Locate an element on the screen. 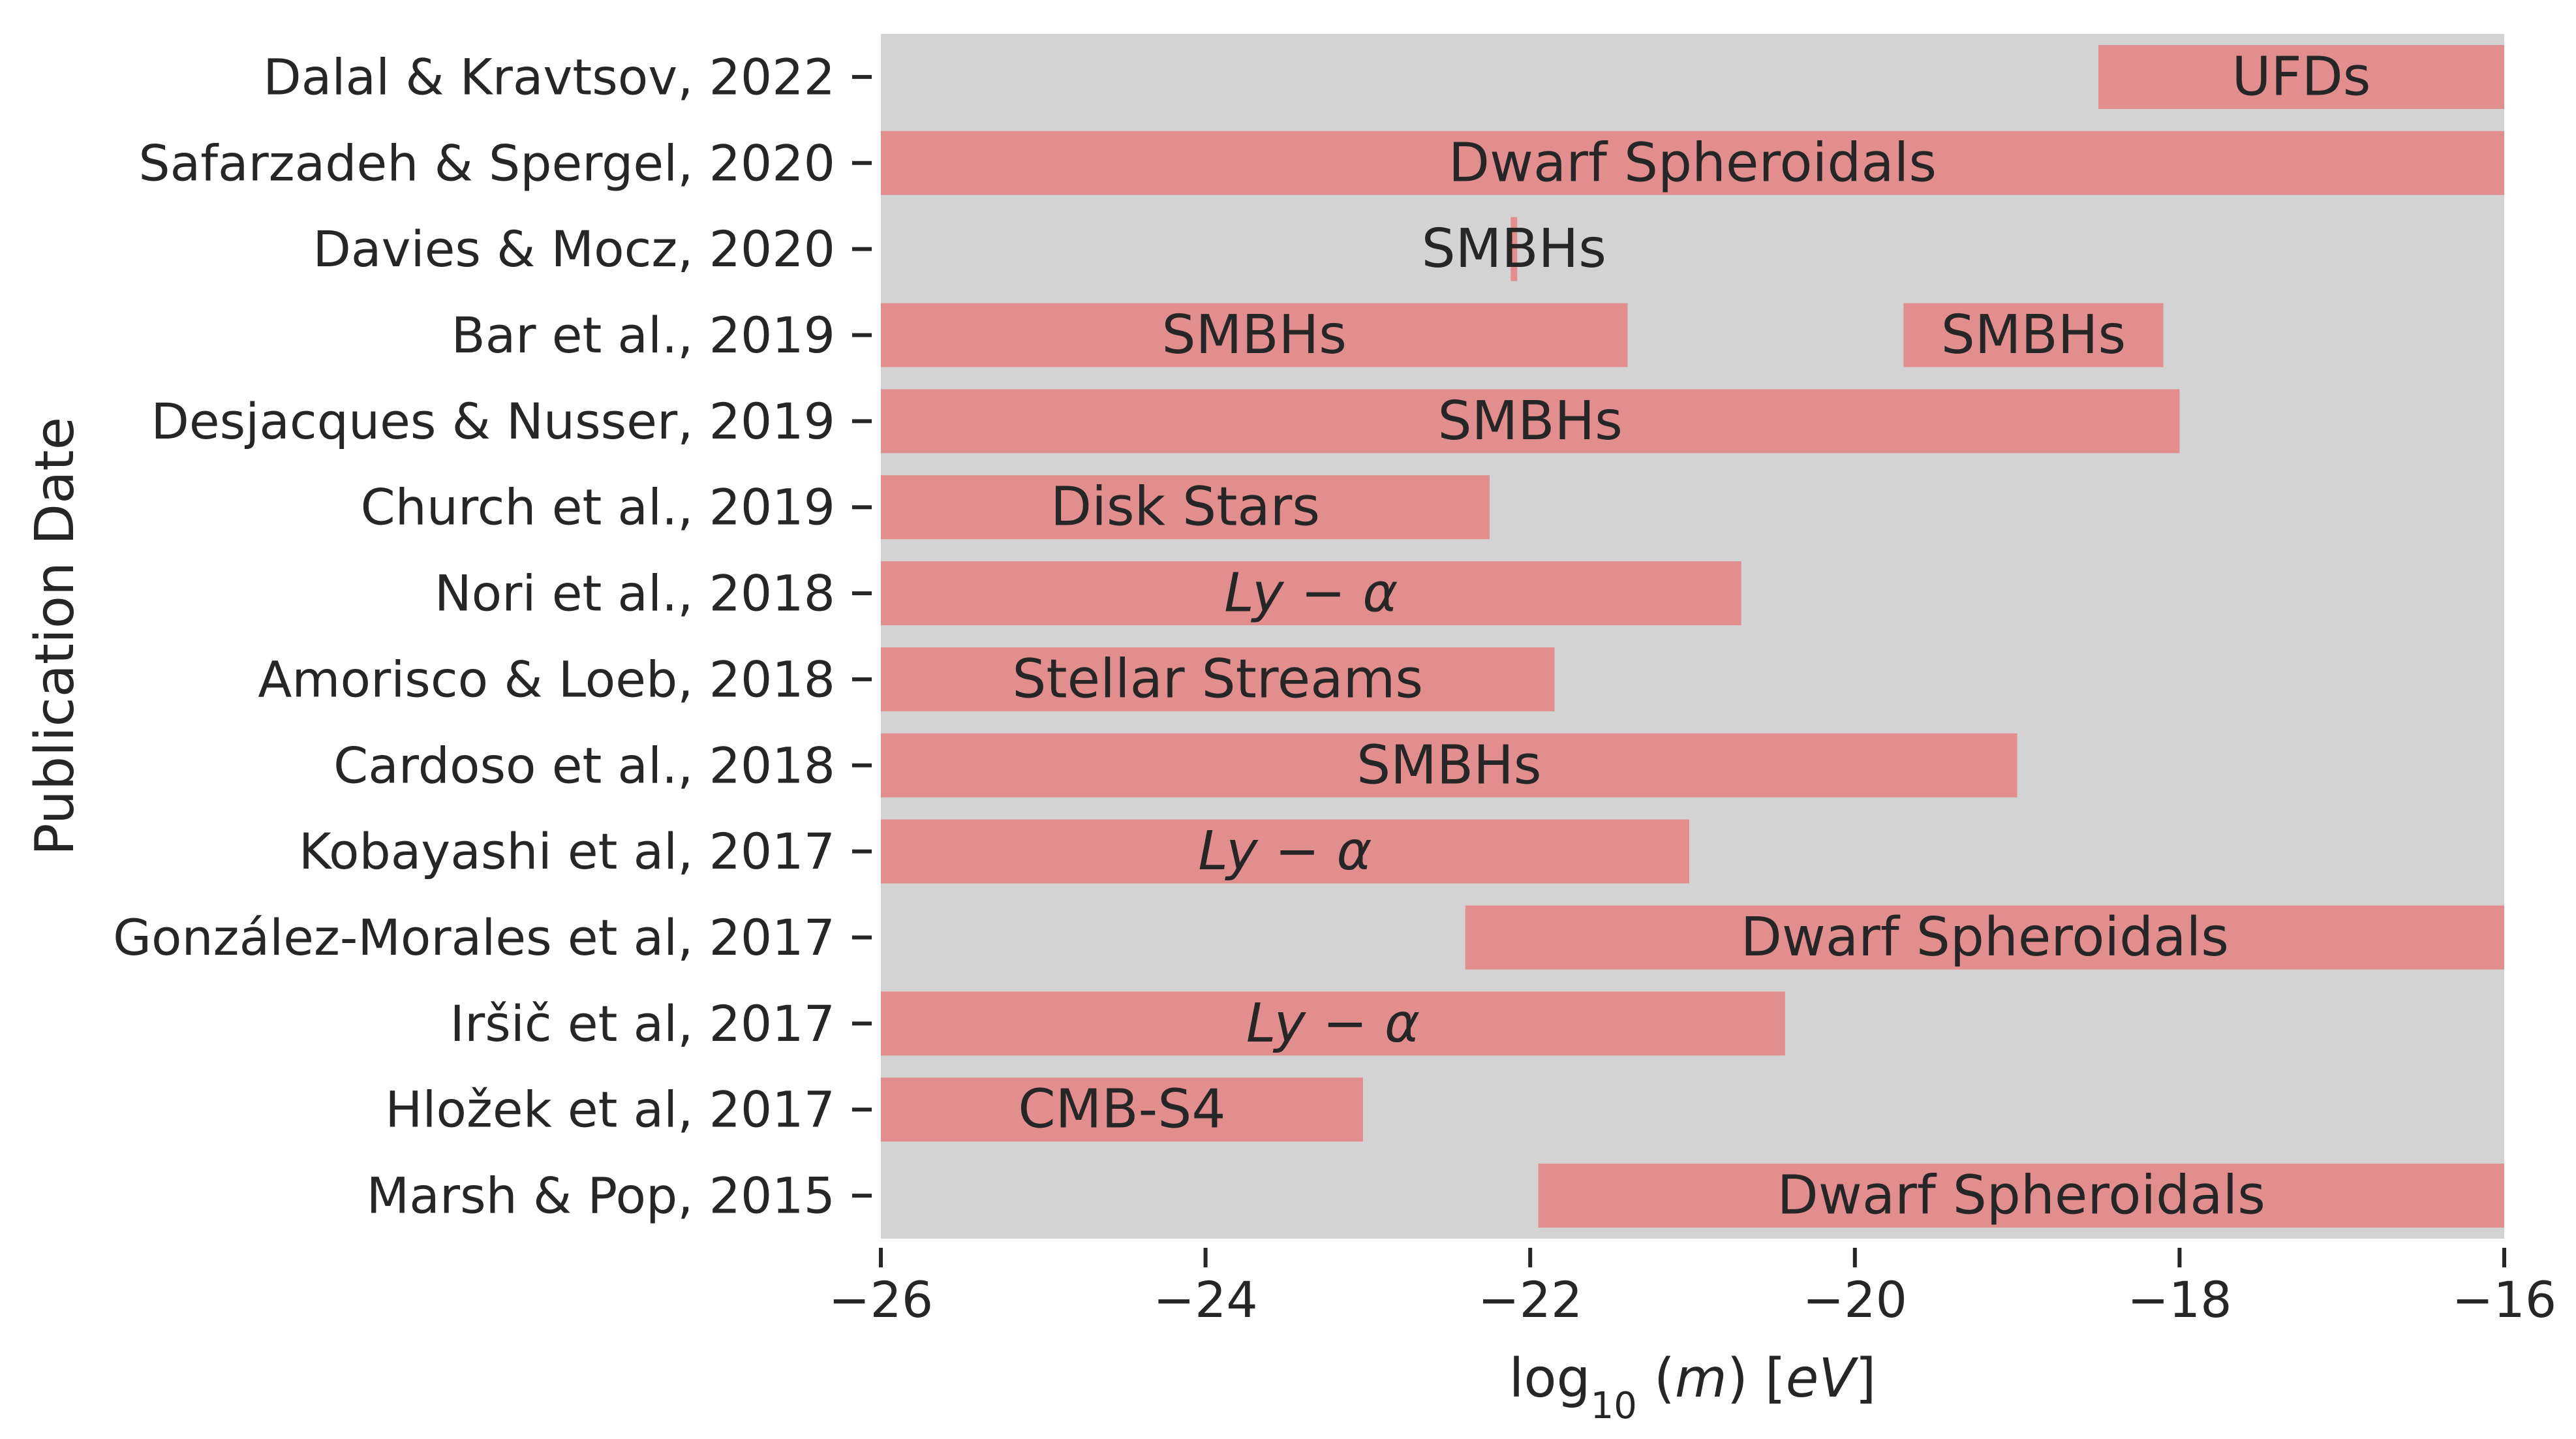  y-tick-label-12: Hložek et al, 2017 is located at coordinates (610, 1110).